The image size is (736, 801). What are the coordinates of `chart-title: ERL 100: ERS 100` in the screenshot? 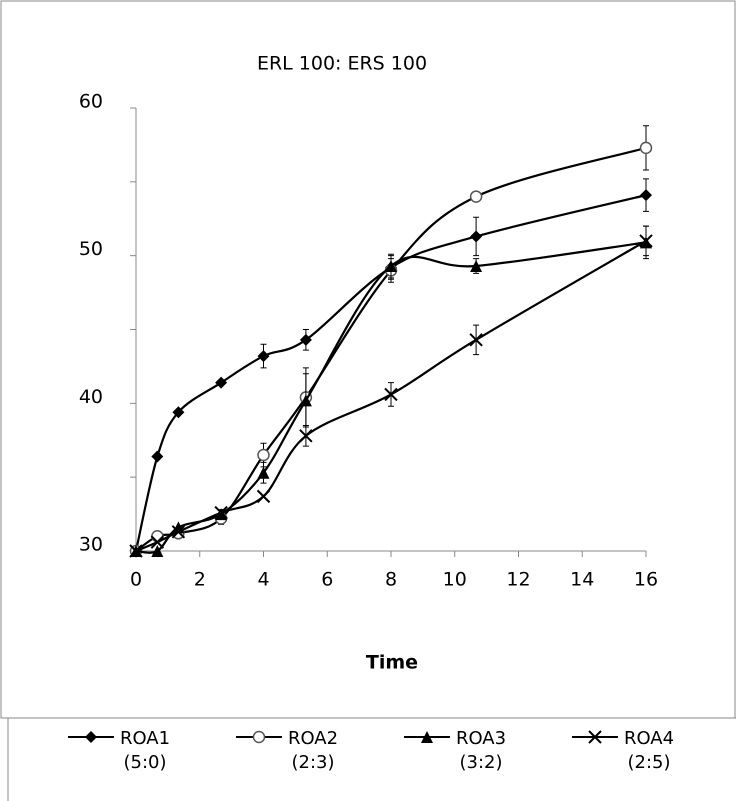 It's located at (342, 64).